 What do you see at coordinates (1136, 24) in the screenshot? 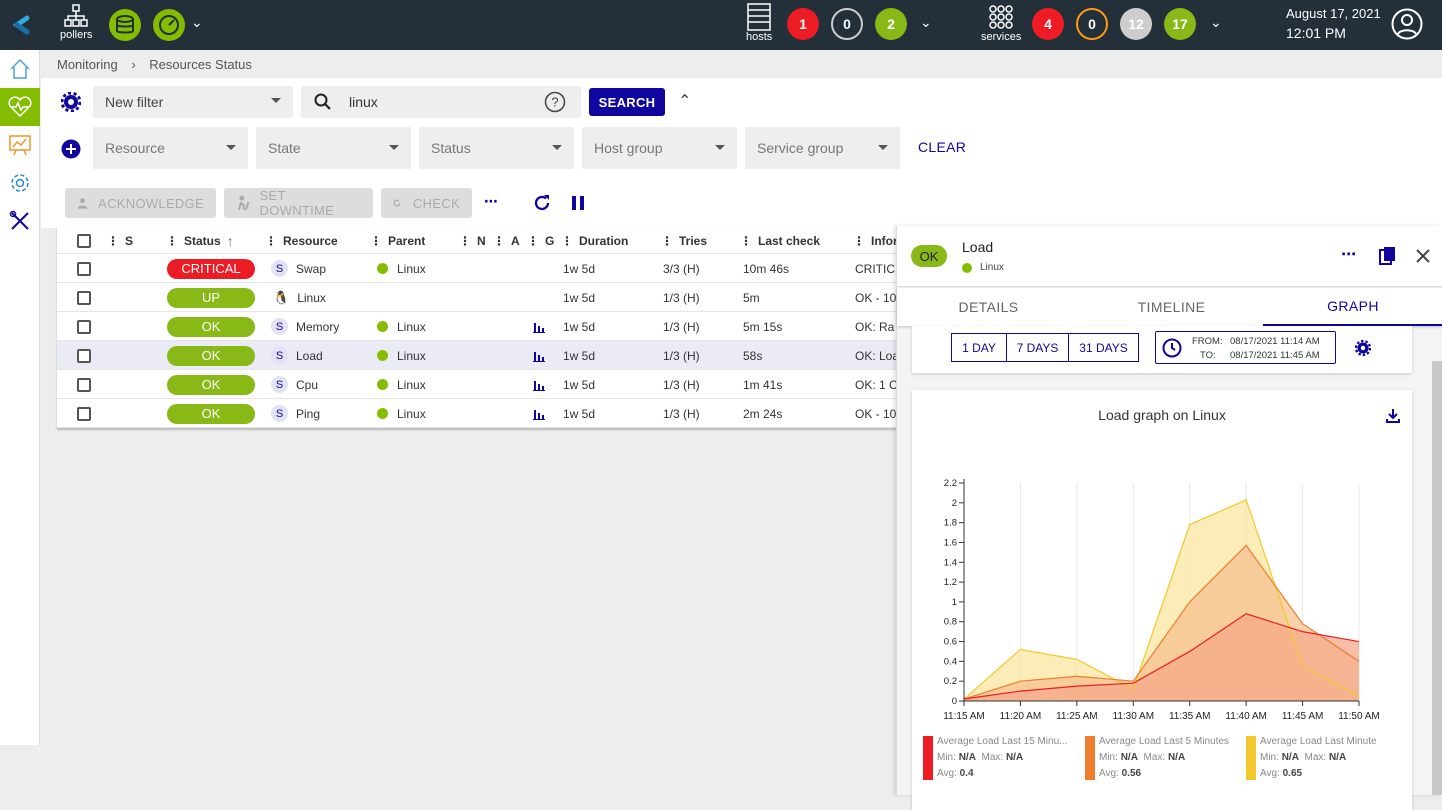
I see `services-unknown-count: 12` at bounding box center [1136, 24].